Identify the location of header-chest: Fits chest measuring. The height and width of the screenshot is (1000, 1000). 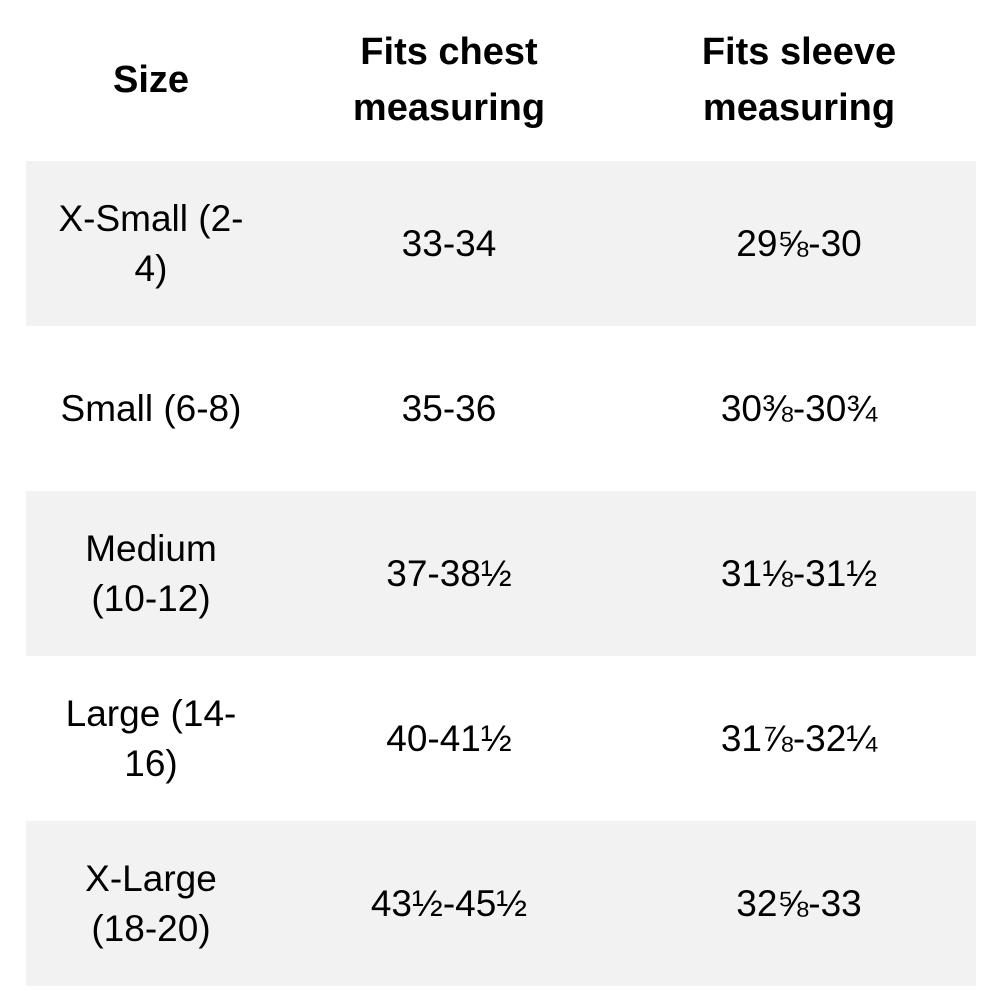
(449, 80).